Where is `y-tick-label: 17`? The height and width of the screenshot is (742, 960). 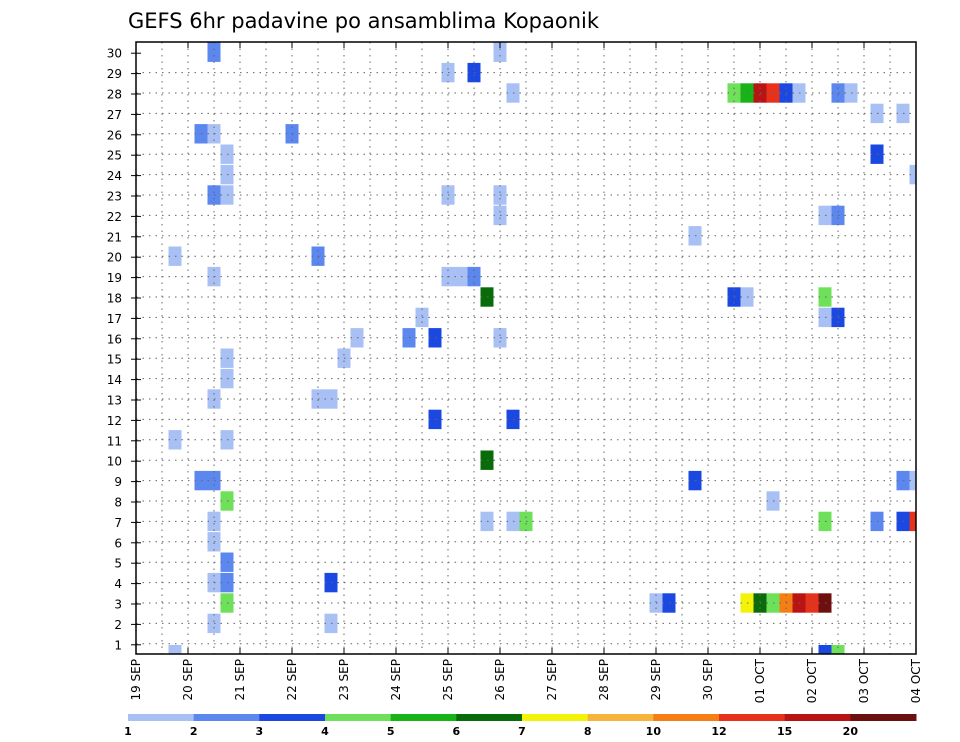
y-tick-label: 17 is located at coordinates (114, 319).